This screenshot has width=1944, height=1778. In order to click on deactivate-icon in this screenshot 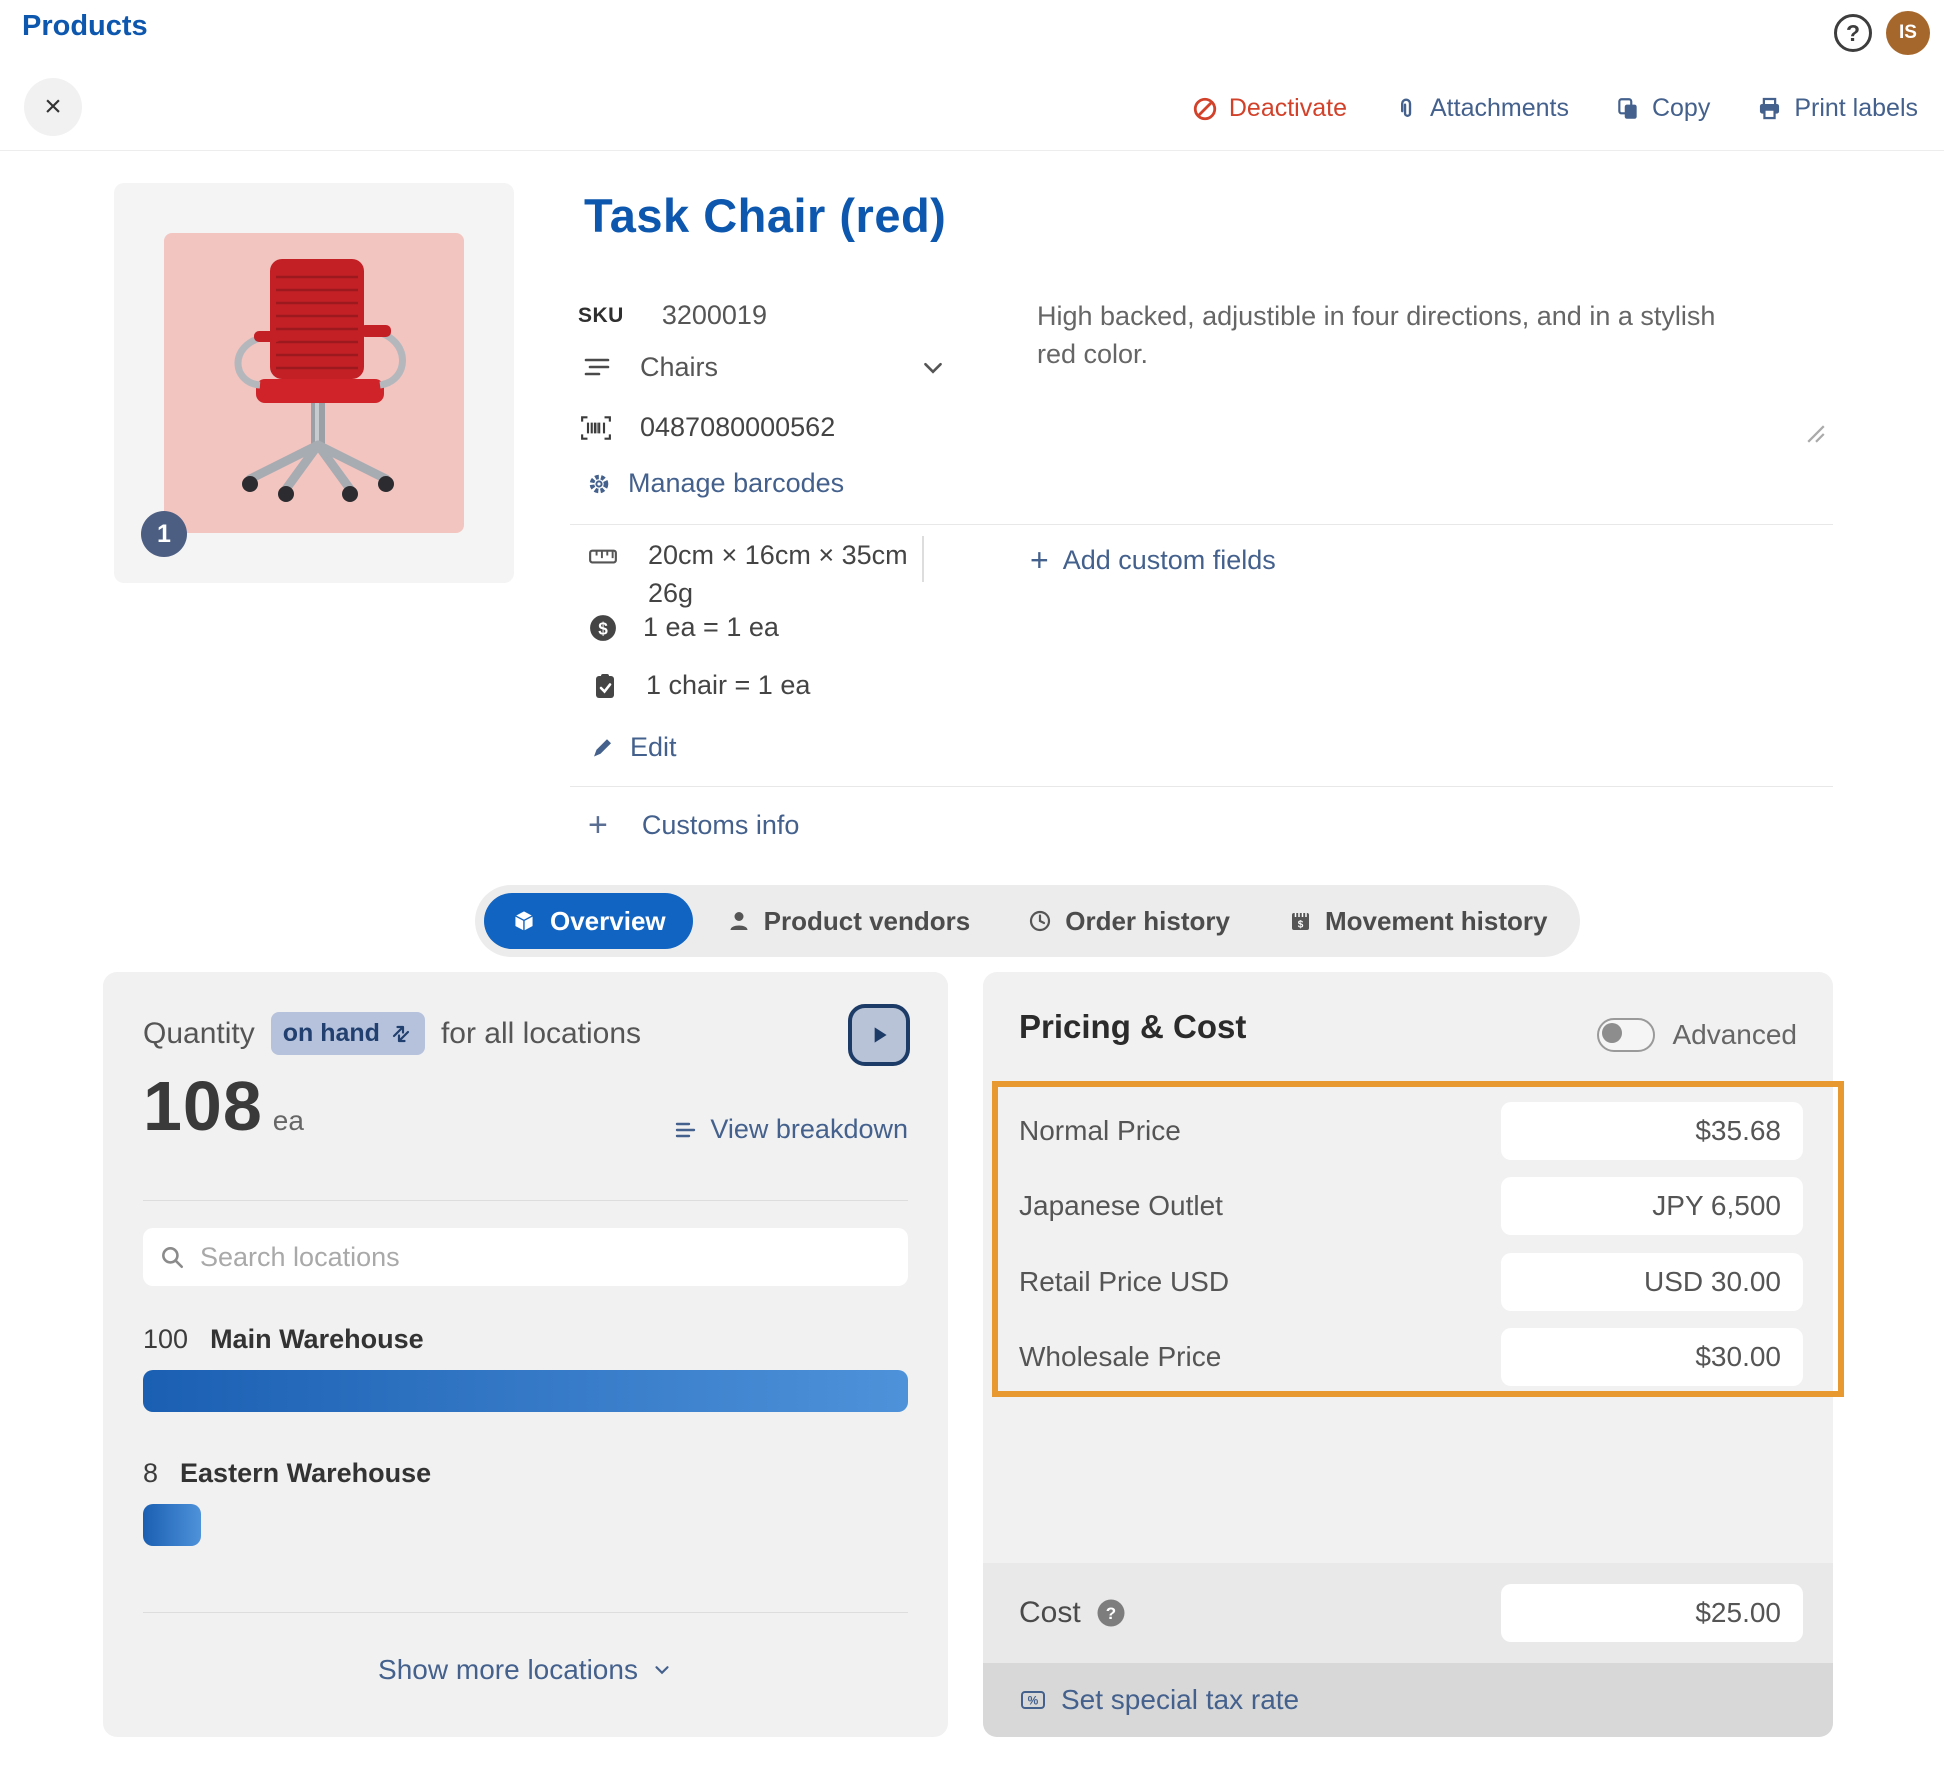, I will do `click(1205, 108)`.